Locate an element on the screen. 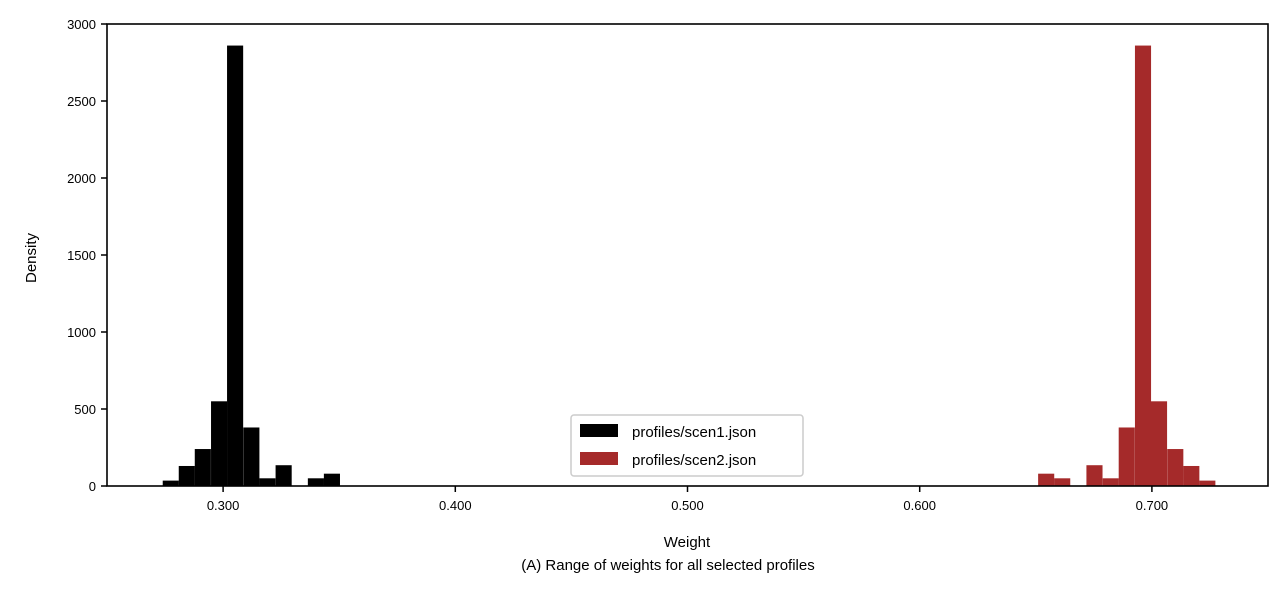 The width and height of the screenshot is (1288, 593). y-axis: 0 500 1000 1500 2000 2500 3000 is located at coordinates (87, 255).